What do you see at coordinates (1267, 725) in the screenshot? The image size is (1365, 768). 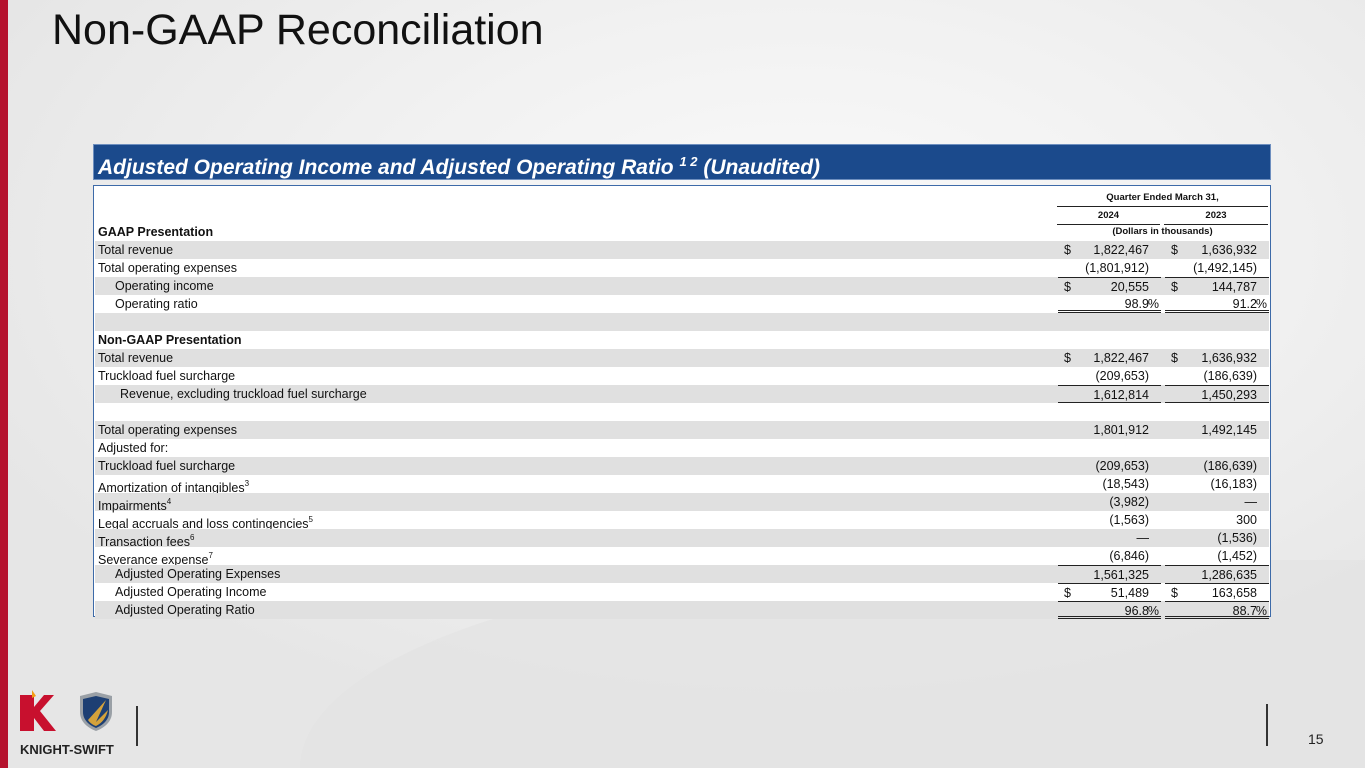 I see `footer-divider-right` at bounding box center [1267, 725].